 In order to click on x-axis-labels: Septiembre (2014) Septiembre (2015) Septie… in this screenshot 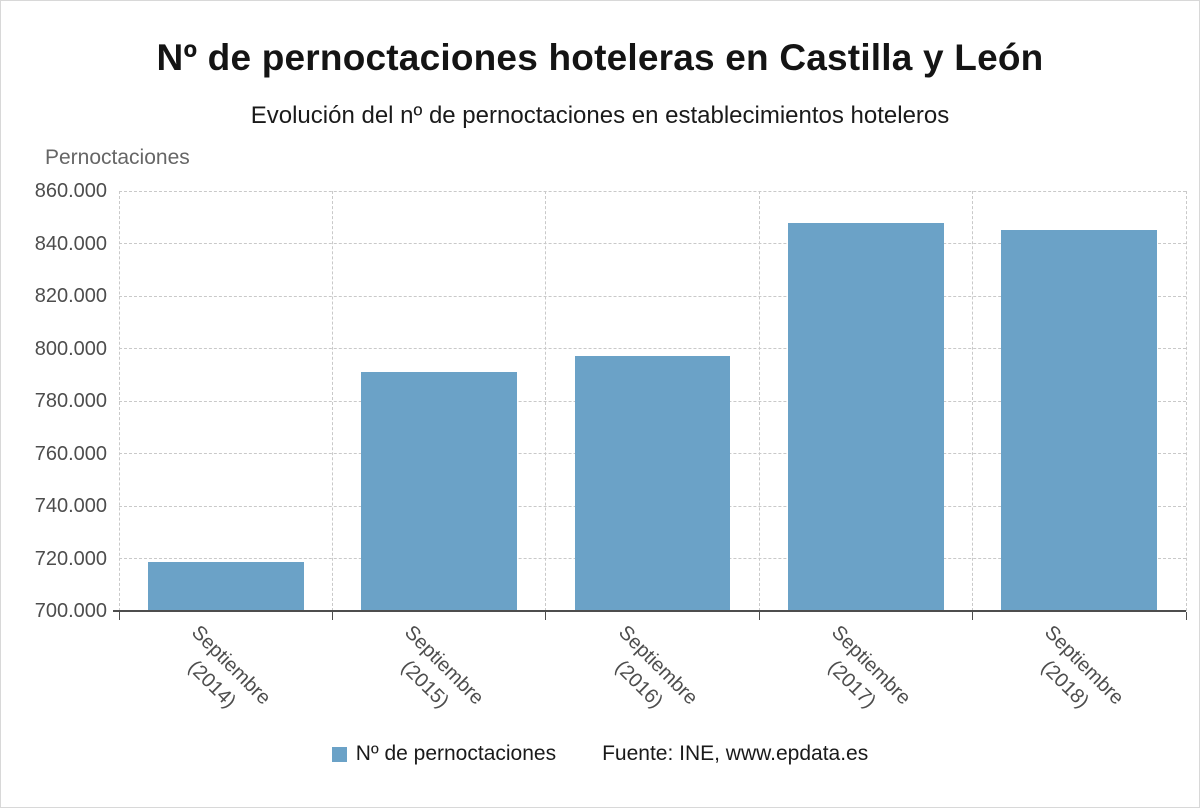, I will do `click(652, 675)`.